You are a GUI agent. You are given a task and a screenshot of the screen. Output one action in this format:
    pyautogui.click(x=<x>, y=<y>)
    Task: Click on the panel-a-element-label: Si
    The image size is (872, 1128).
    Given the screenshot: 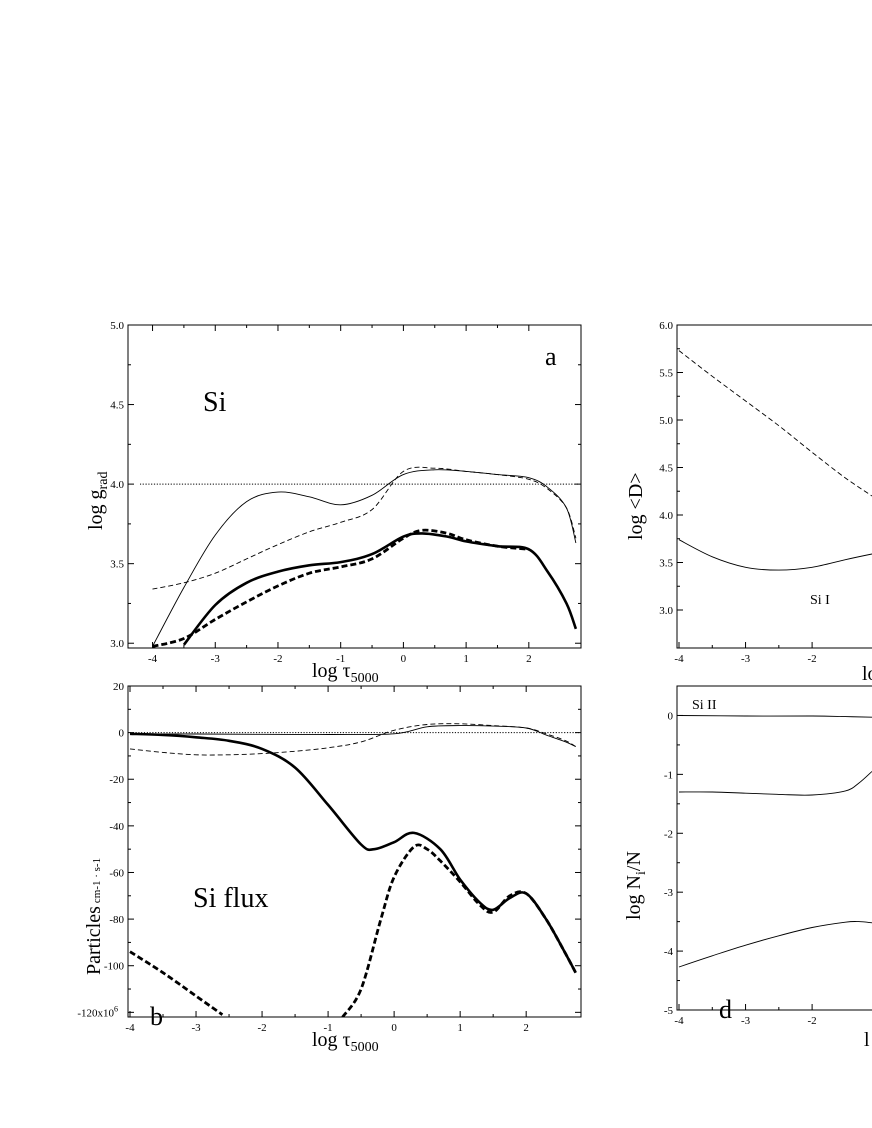 What is the action you would take?
    pyautogui.click(x=215, y=402)
    